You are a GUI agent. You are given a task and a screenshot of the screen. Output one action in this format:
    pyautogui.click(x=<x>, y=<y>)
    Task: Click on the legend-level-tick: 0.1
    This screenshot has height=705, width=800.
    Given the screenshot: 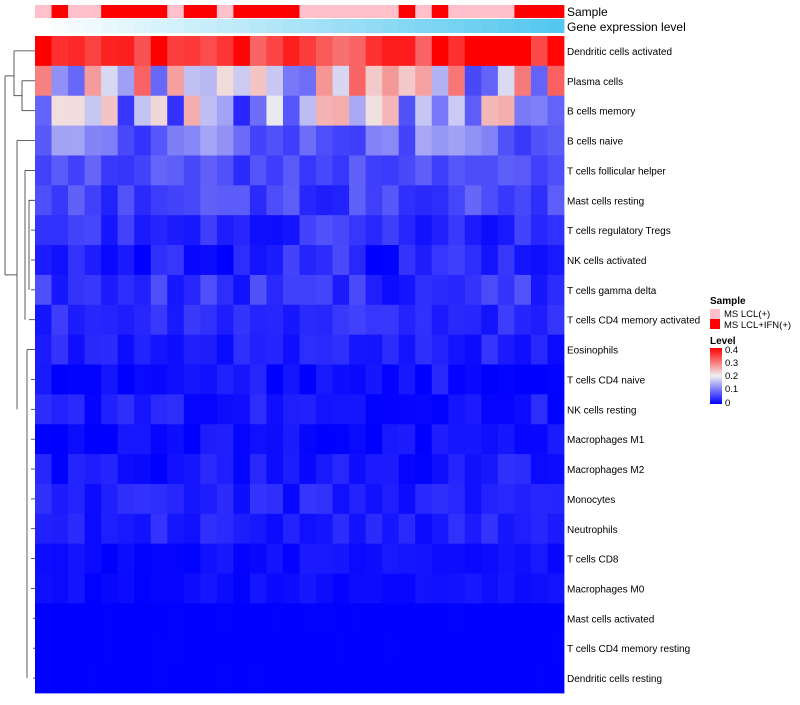 What is the action you would take?
    pyautogui.click(x=731, y=389)
    